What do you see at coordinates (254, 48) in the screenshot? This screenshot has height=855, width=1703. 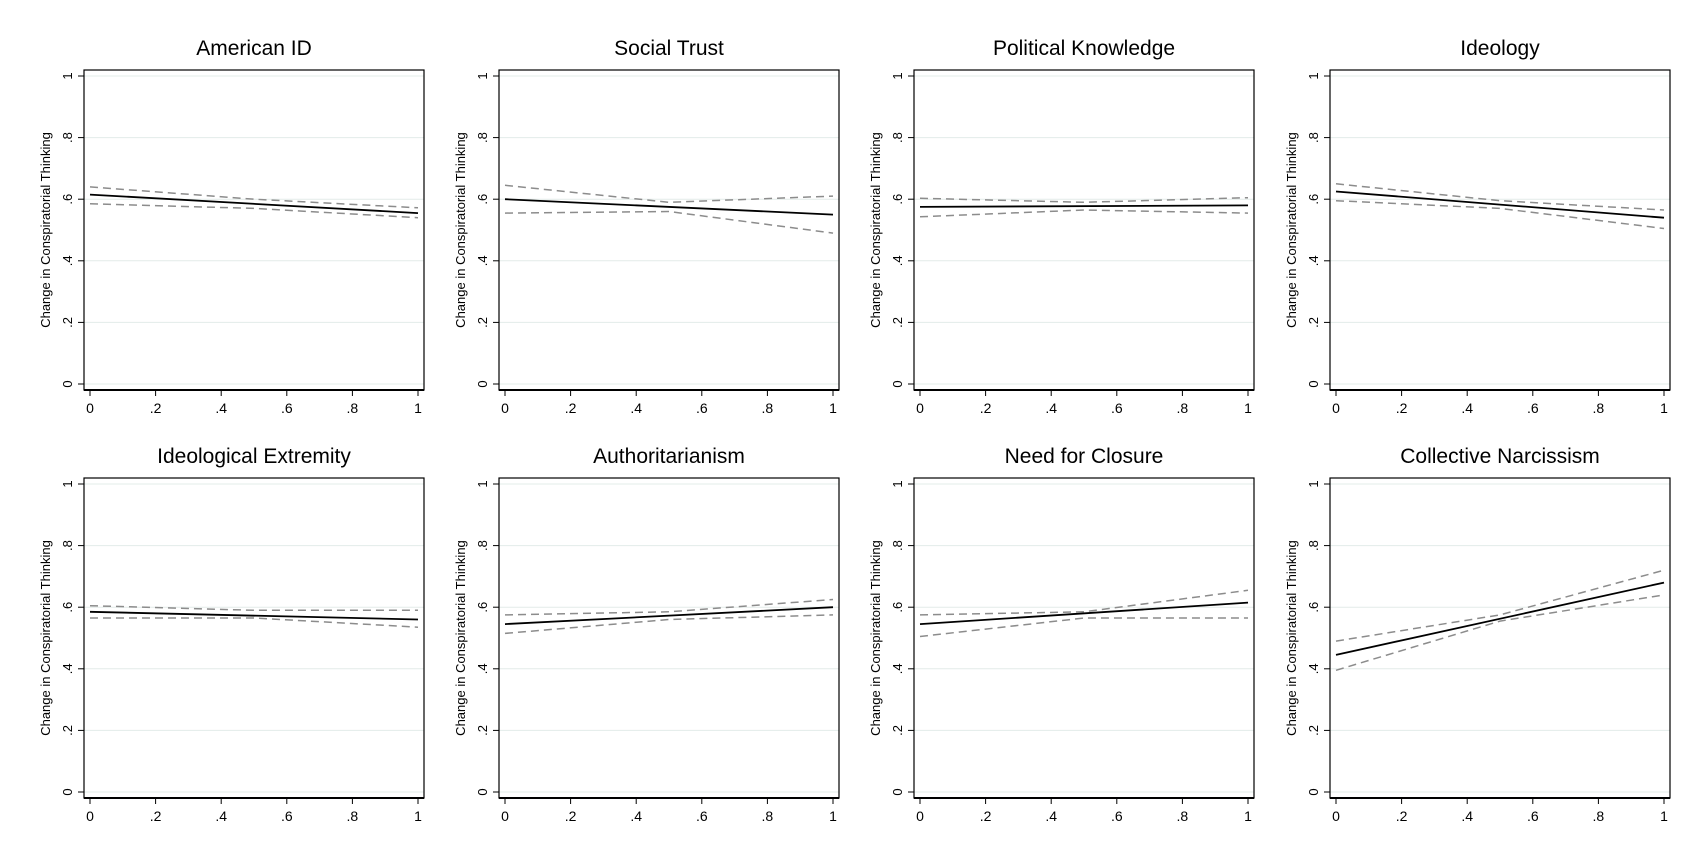 I see `panel-title: American ID` at bounding box center [254, 48].